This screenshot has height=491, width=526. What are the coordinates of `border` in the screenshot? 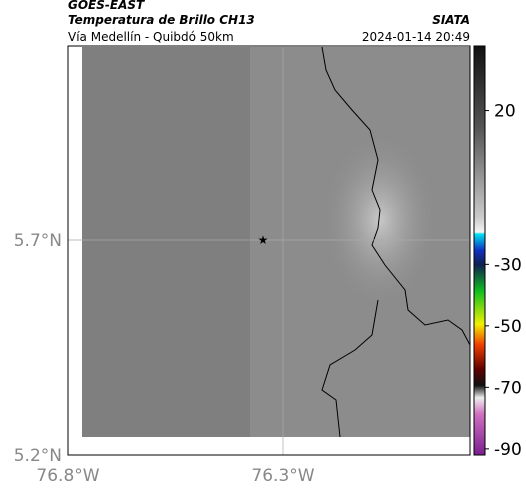 It's located at (350, 368).